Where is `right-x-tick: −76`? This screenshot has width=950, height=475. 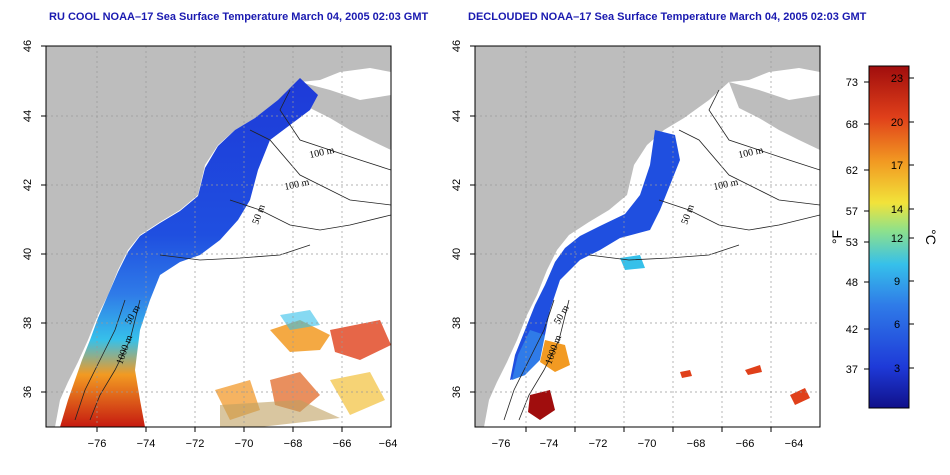
right-x-tick: −76 is located at coordinates (501, 444).